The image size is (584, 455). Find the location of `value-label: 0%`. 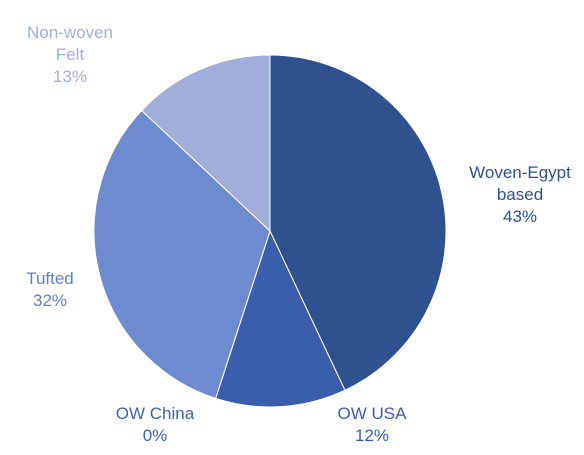

value-label: 0% is located at coordinates (155, 435).